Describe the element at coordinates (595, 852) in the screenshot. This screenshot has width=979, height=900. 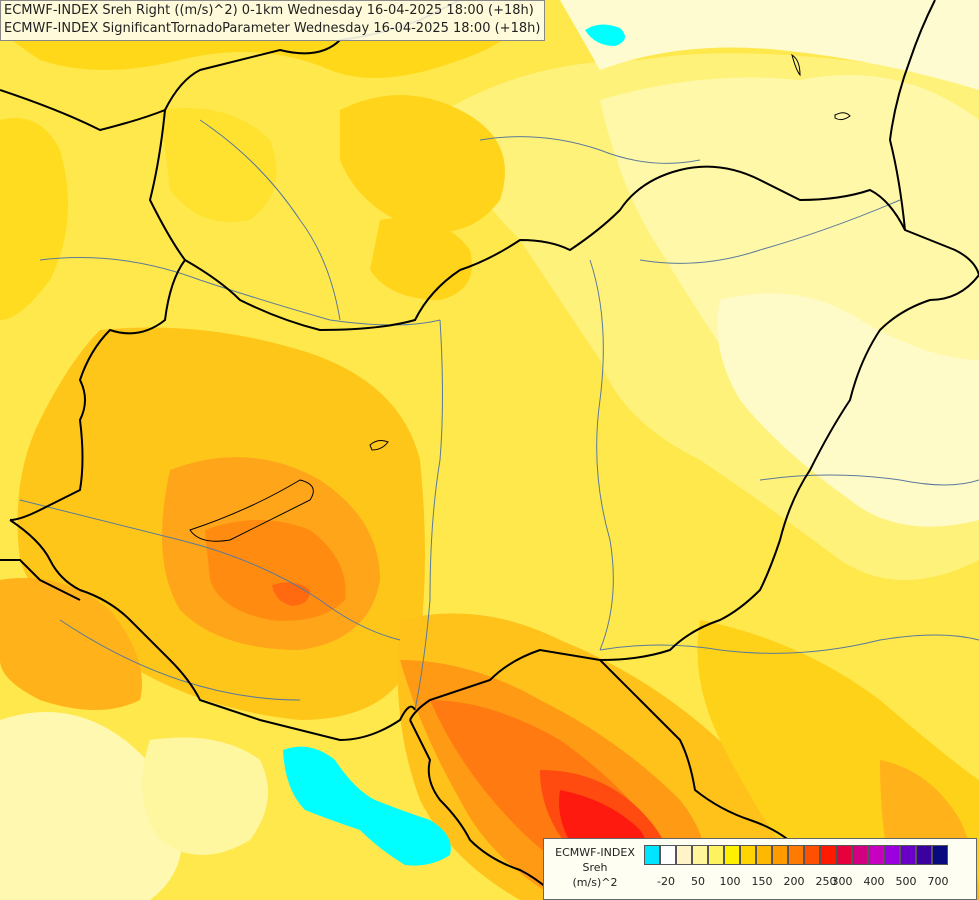
I see `legend-title-line1: ECMWF-INDEX` at that location.